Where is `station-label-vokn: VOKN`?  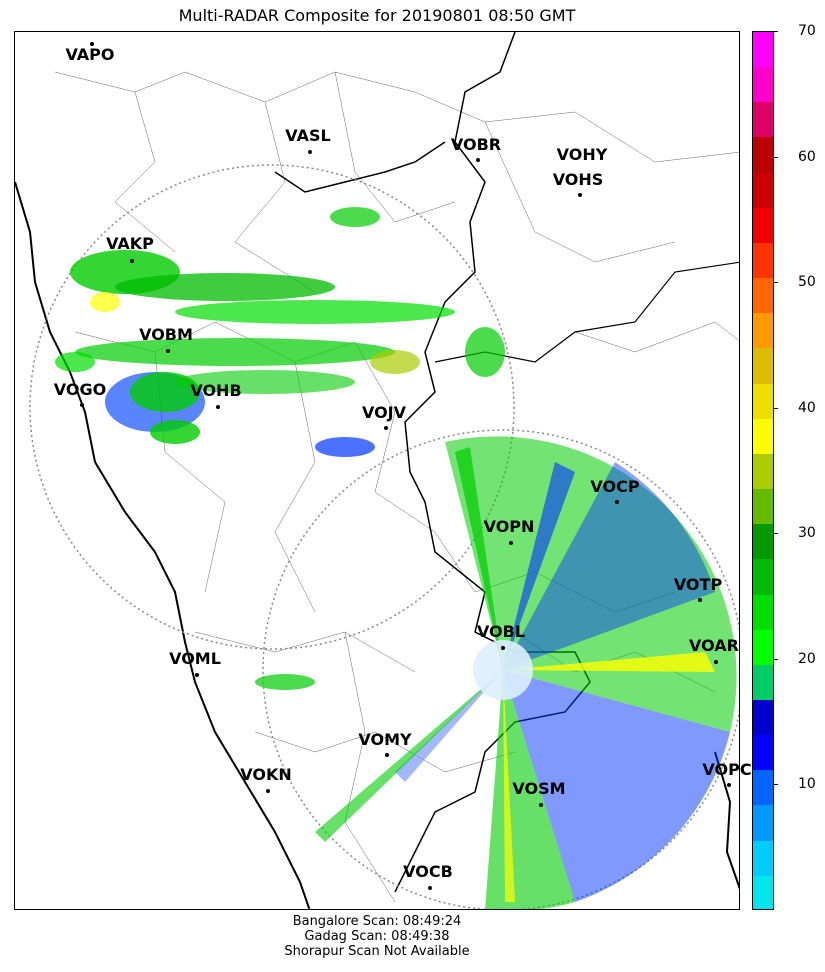 station-label-vokn: VOKN is located at coordinates (266, 774).